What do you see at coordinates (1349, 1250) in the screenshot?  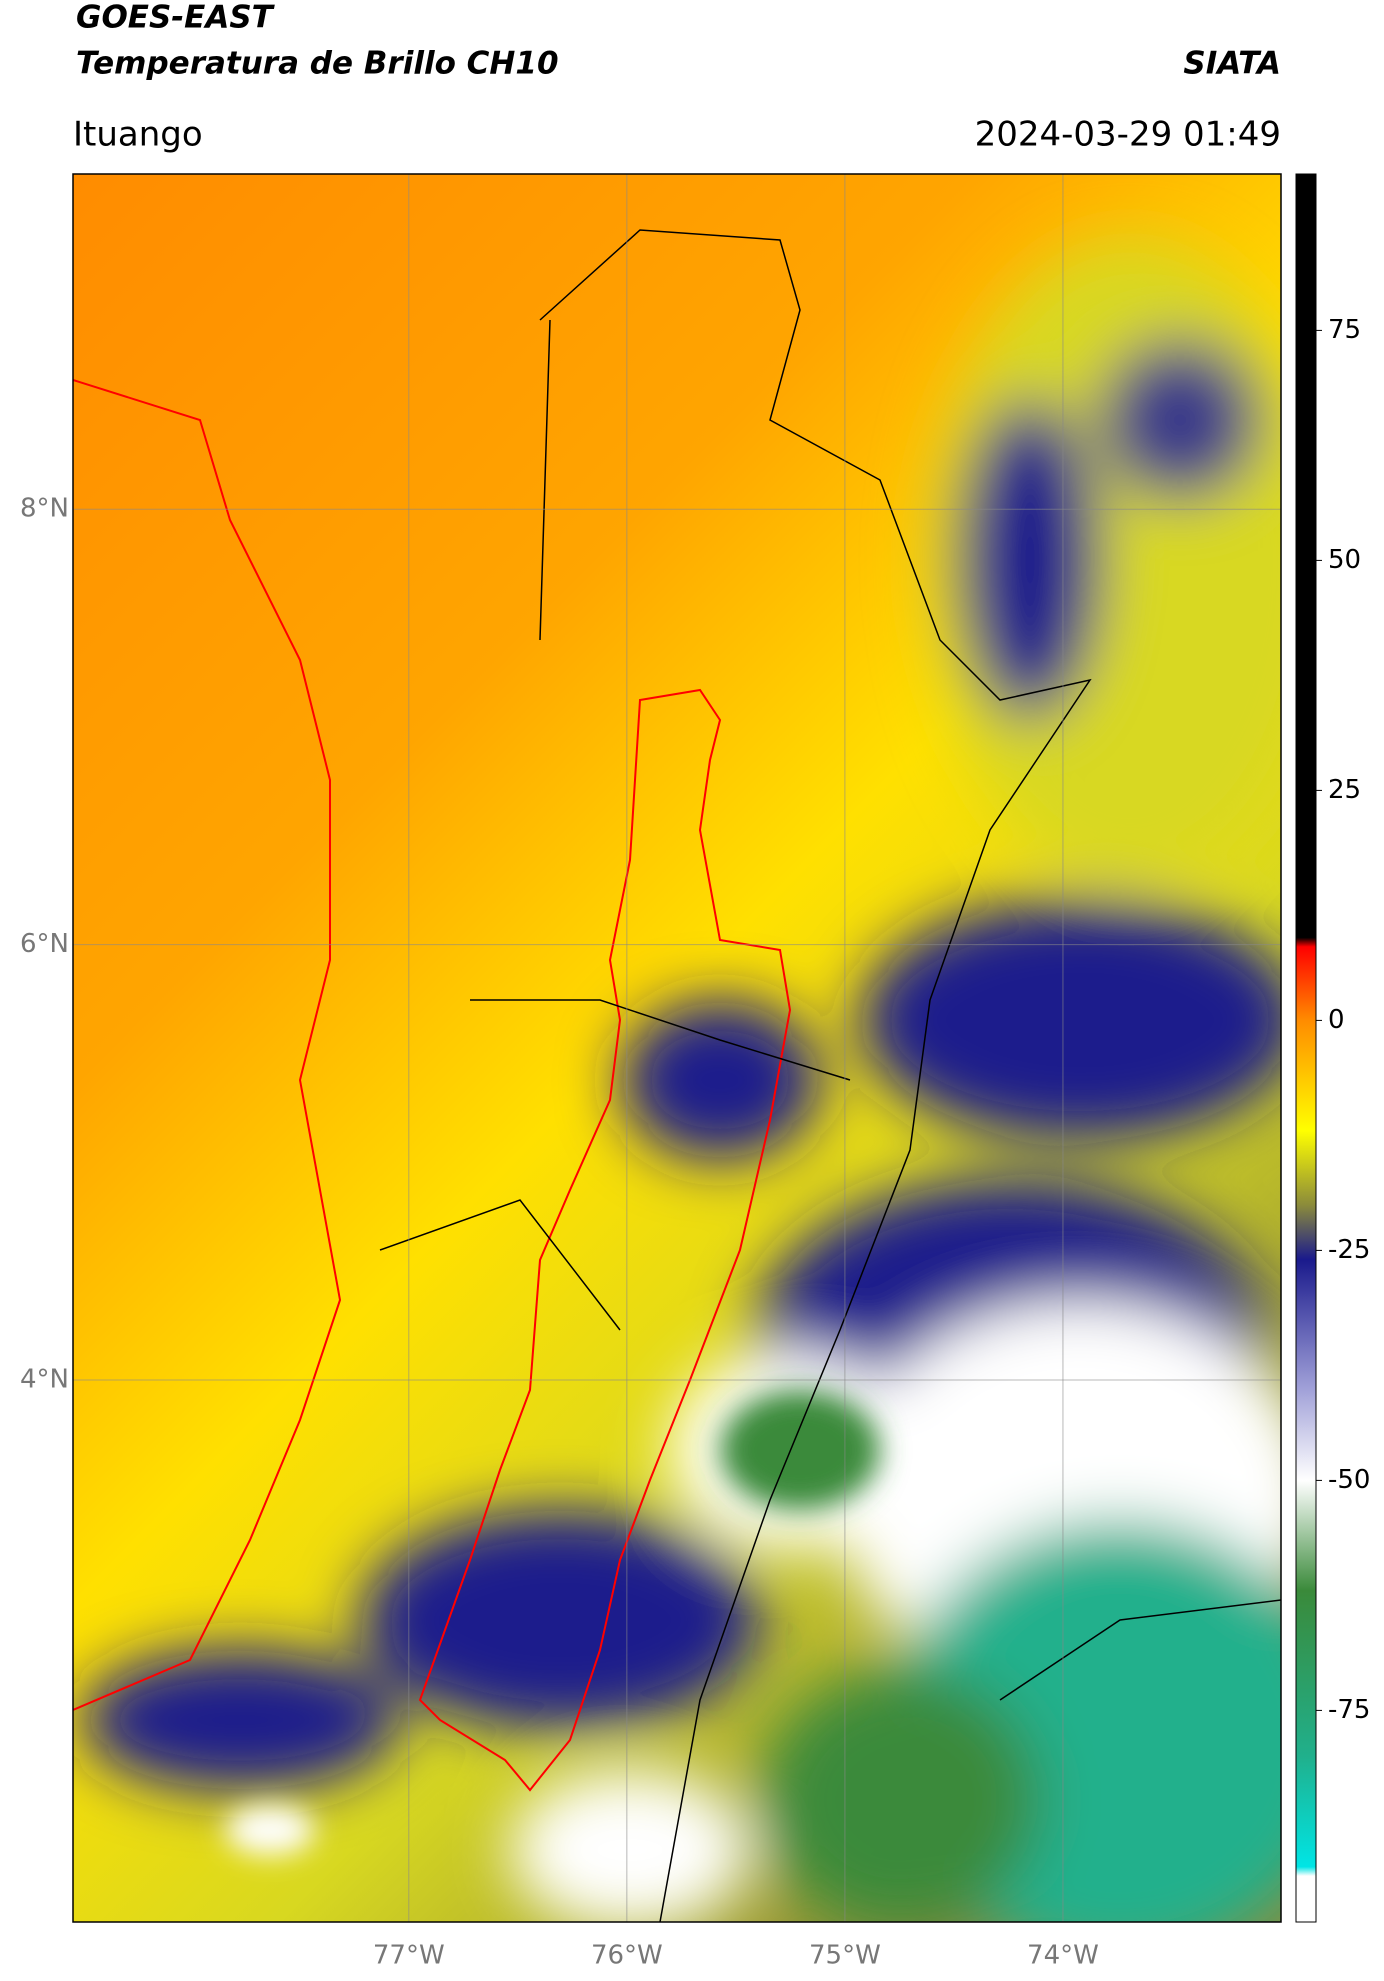 I see `colorbar-tick-label: -25` at bounding box center [1349, 1250].